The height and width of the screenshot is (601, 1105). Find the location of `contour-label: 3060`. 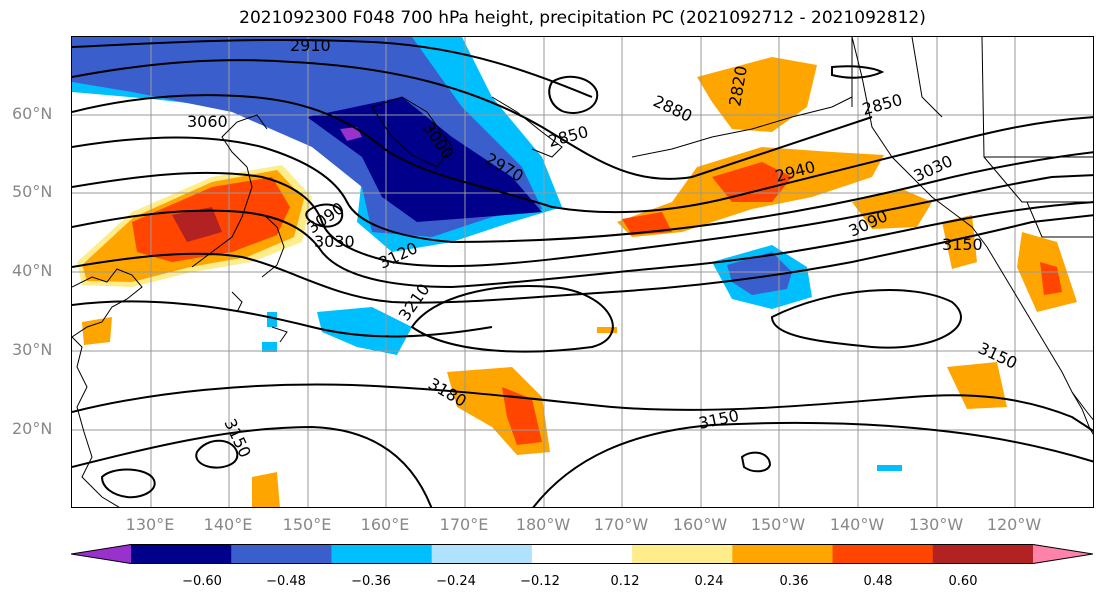

contour-label: 3060 is located at coordinates (207, 121).